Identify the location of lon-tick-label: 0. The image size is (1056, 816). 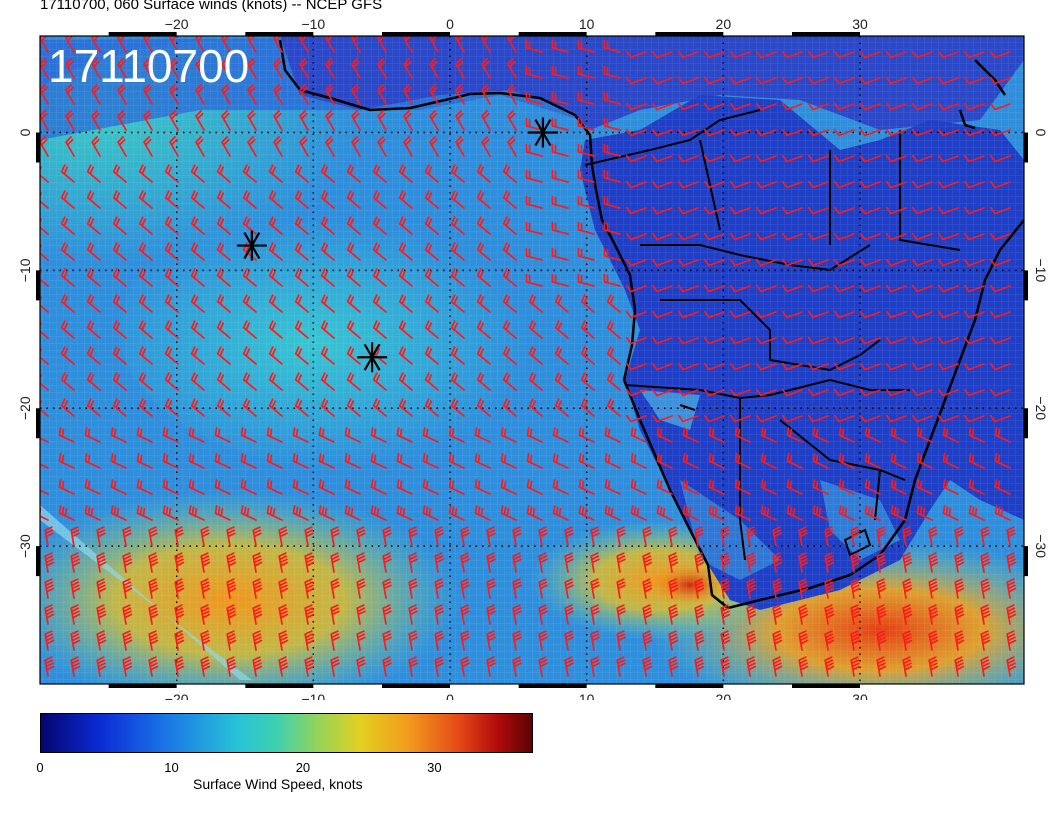
(450, 695).